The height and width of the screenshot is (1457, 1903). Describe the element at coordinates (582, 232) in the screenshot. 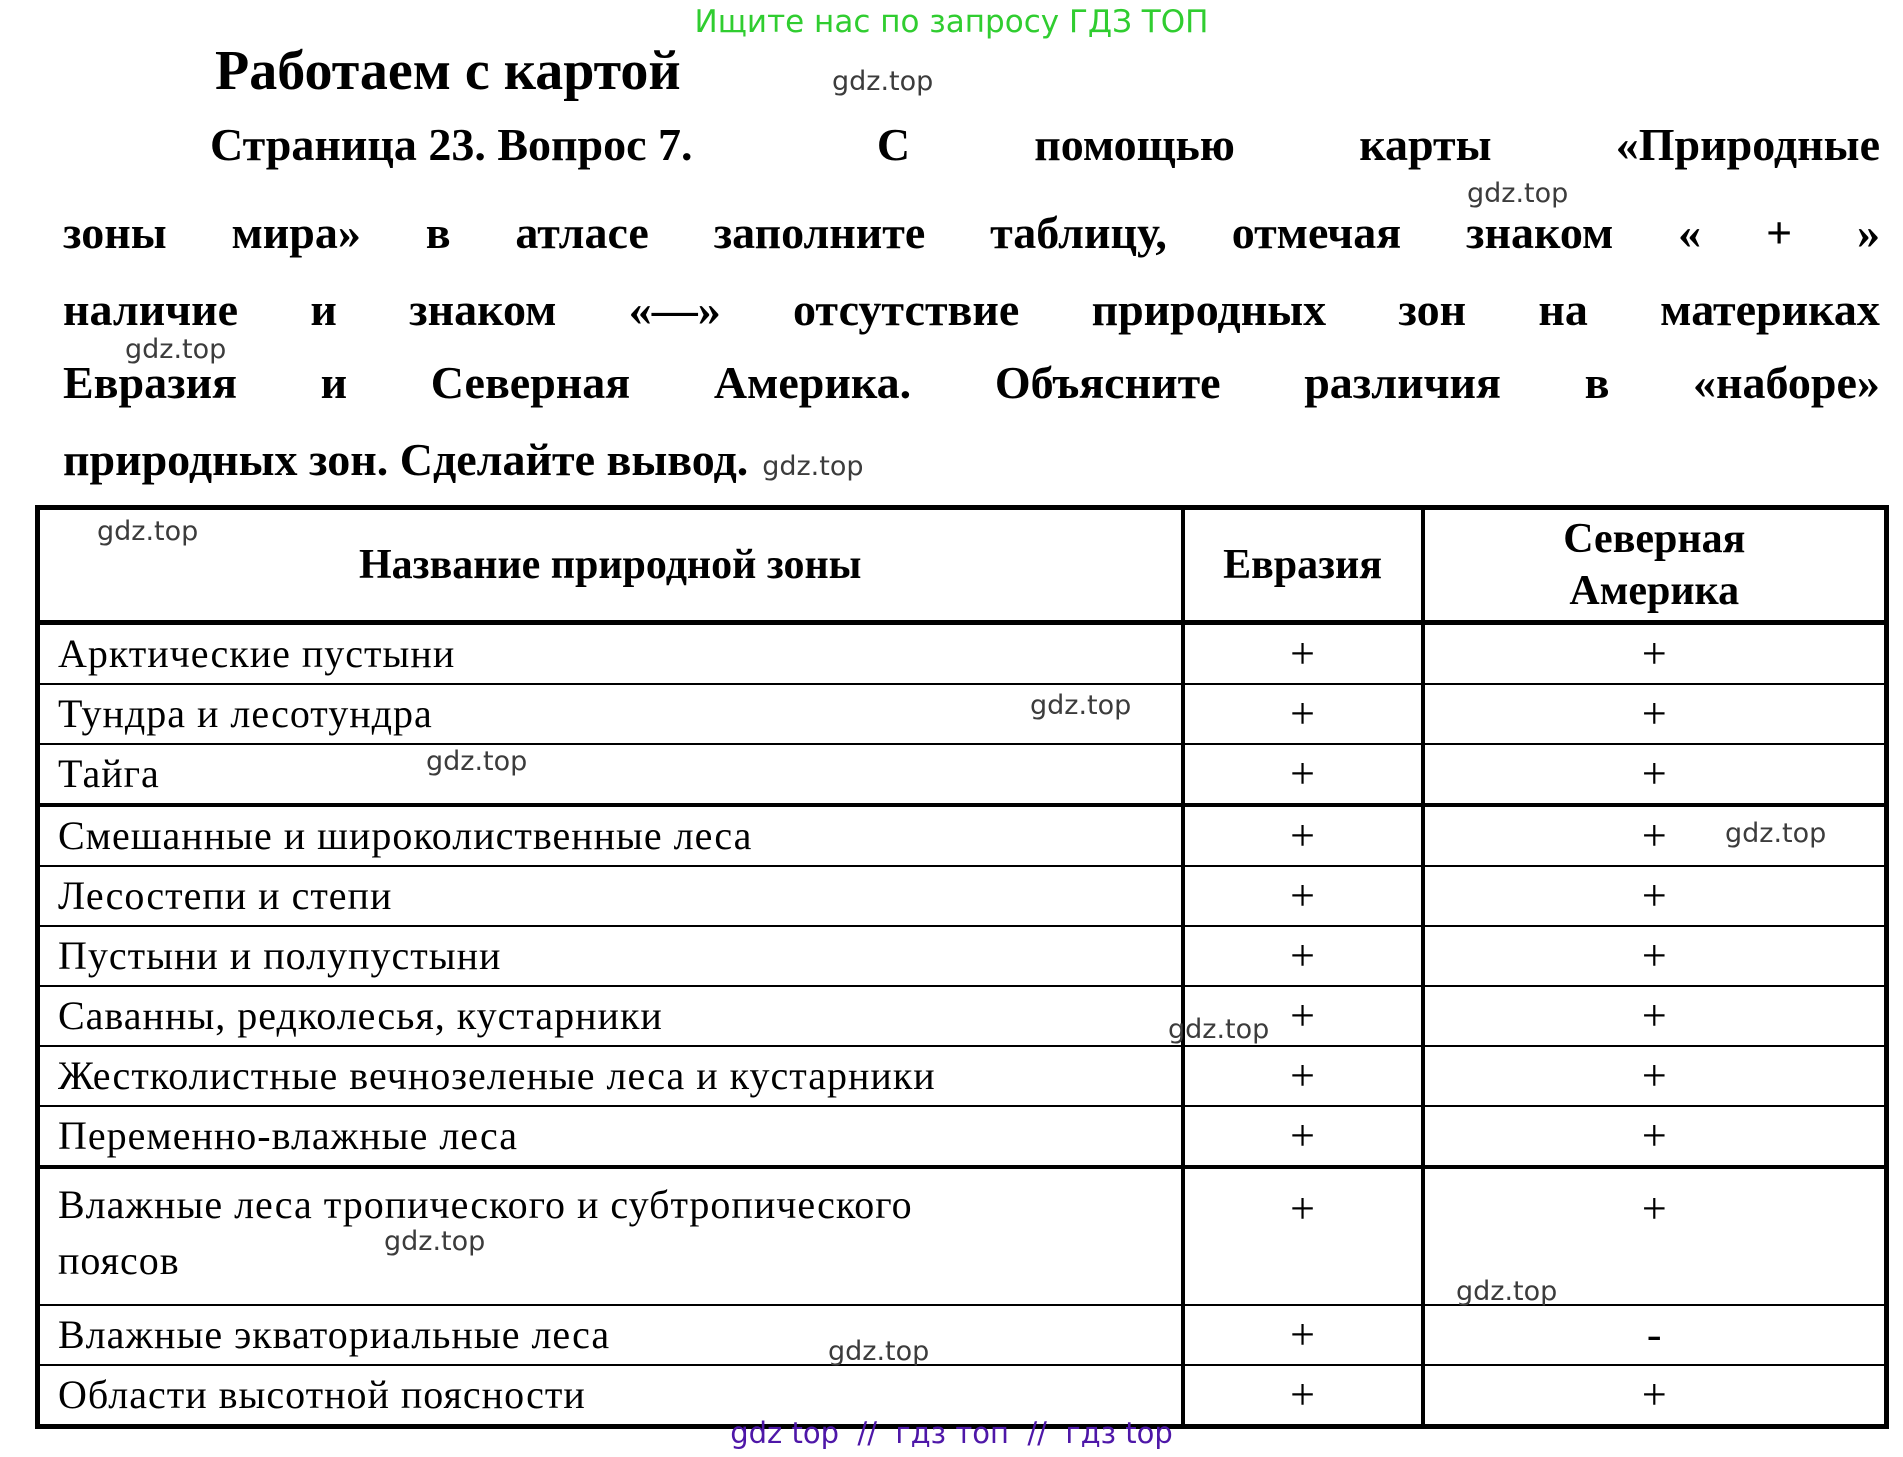

I see `word: атласе` at that location.